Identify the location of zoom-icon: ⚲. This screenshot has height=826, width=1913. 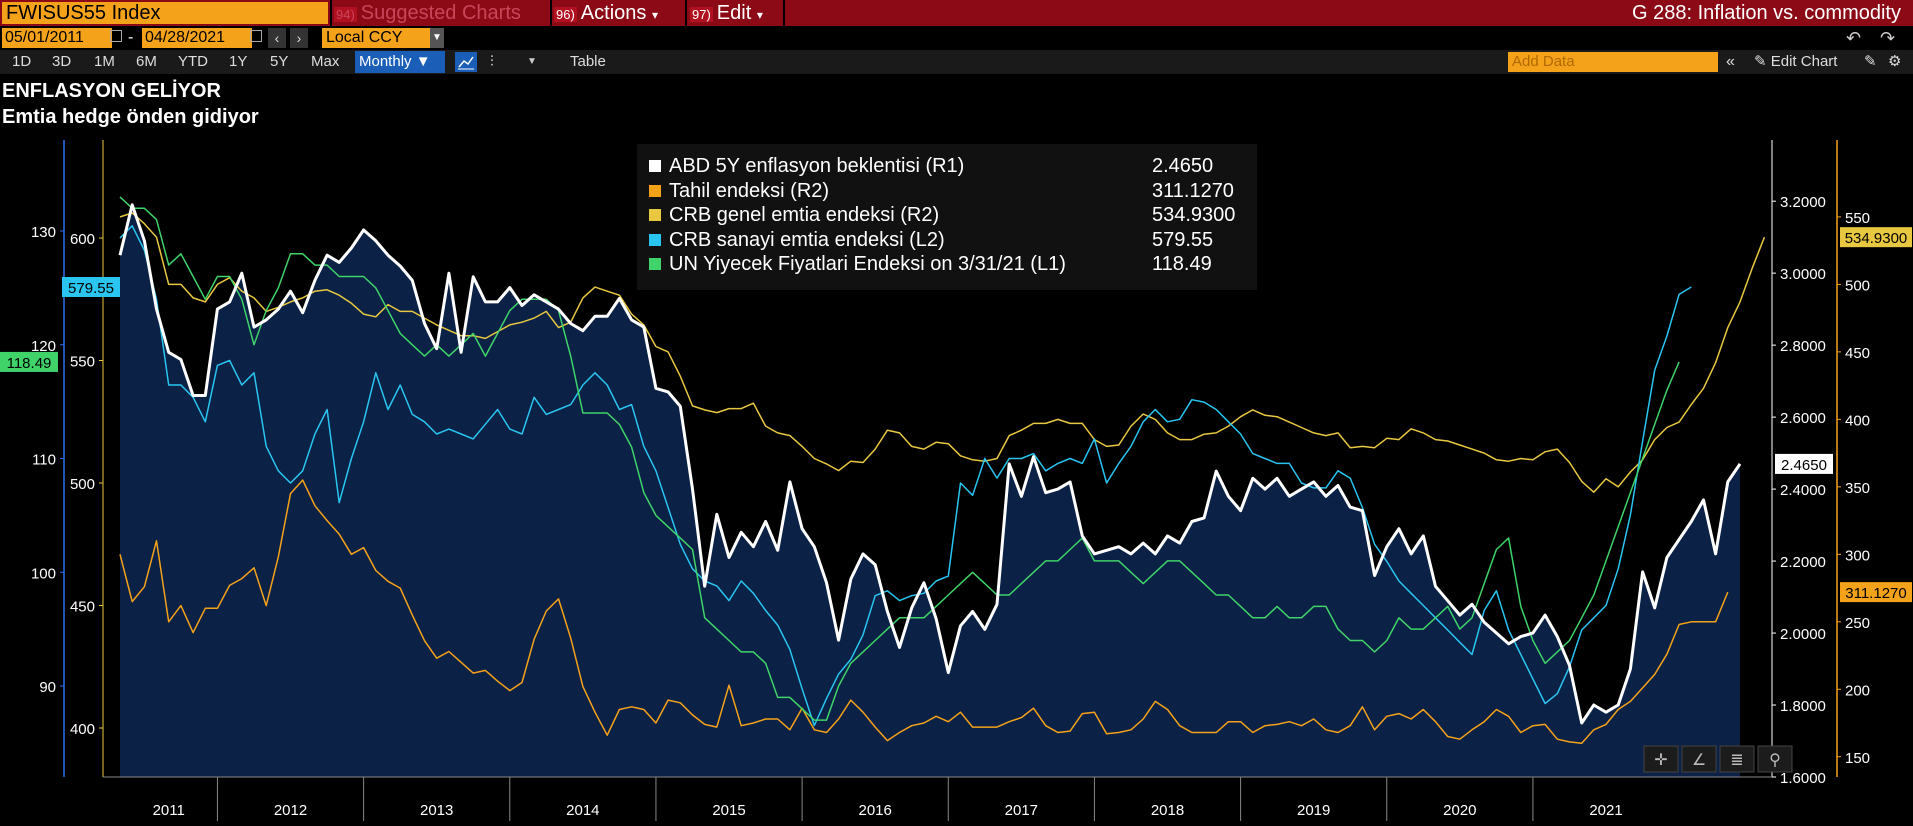
(1775, 759).